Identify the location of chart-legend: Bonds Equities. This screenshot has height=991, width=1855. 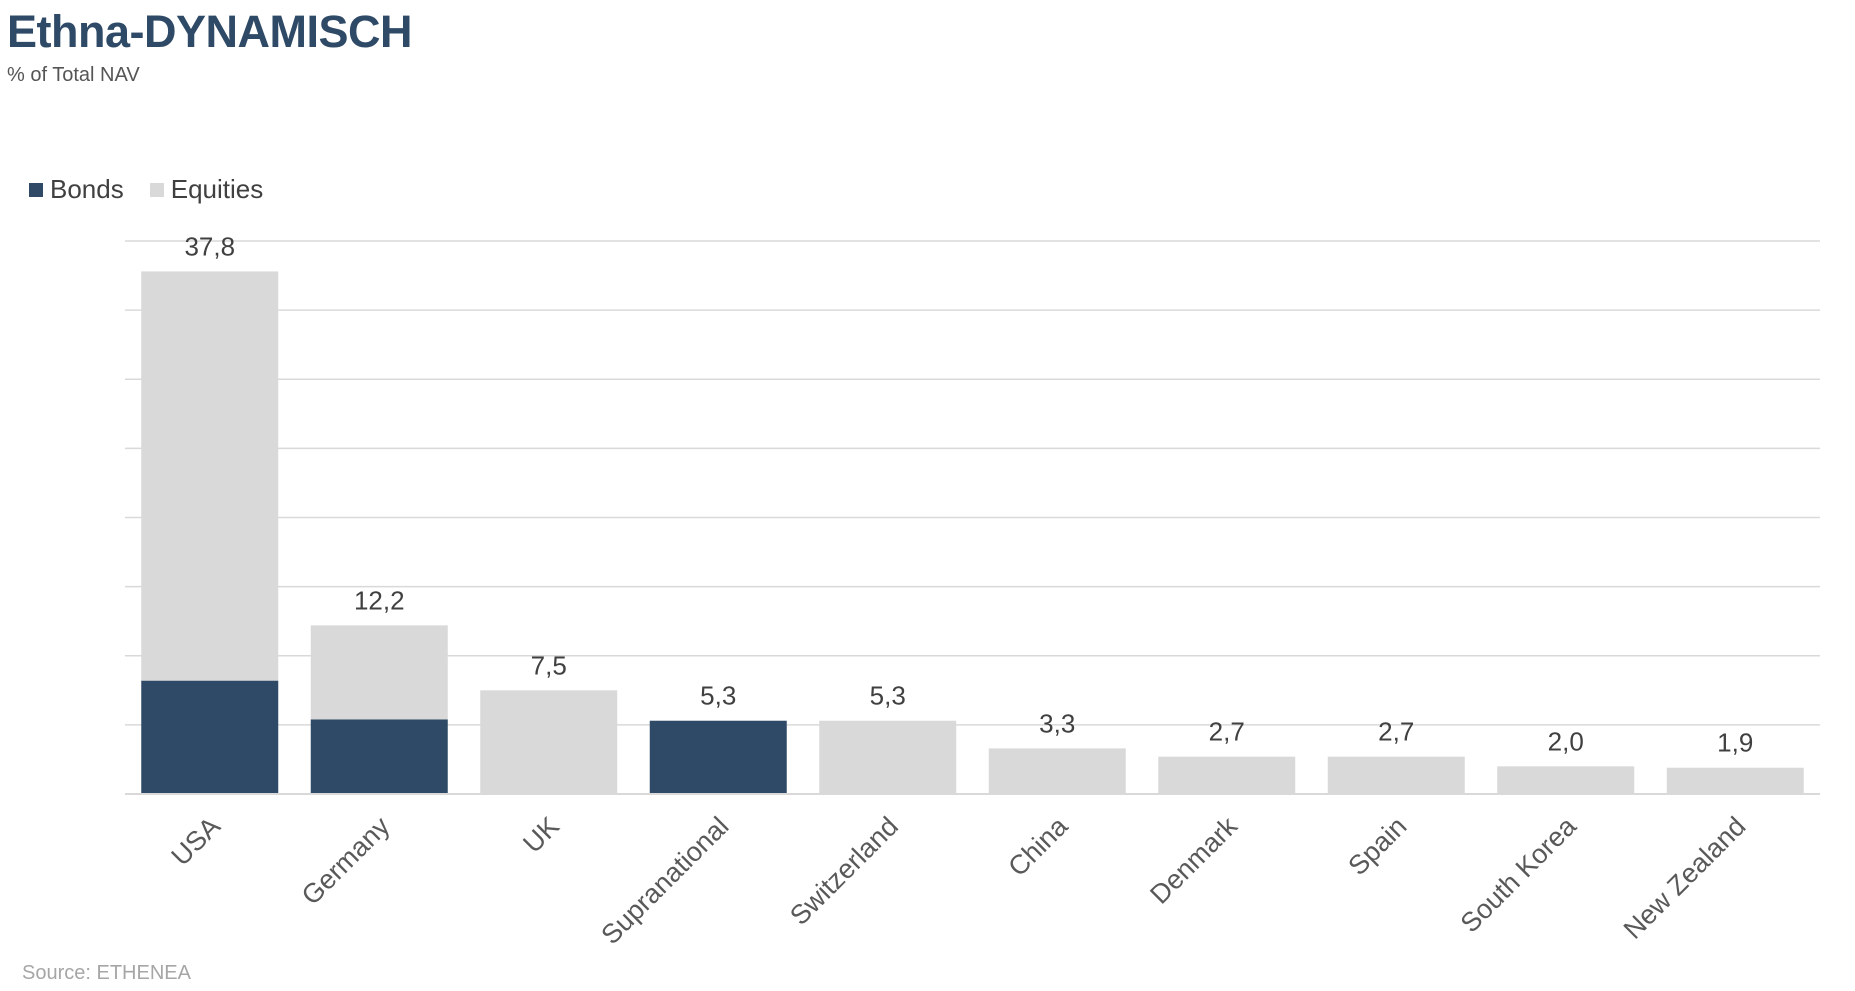
(159, 189).